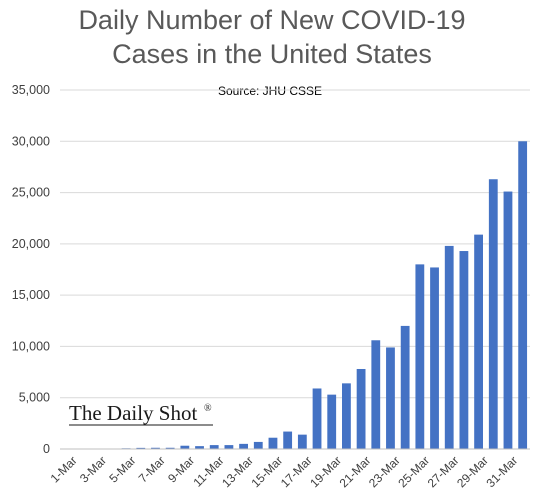 Image resolution: width=541 pixels, height=504 pixels. I want to click on bar-13-Mar, so click(243, 446).